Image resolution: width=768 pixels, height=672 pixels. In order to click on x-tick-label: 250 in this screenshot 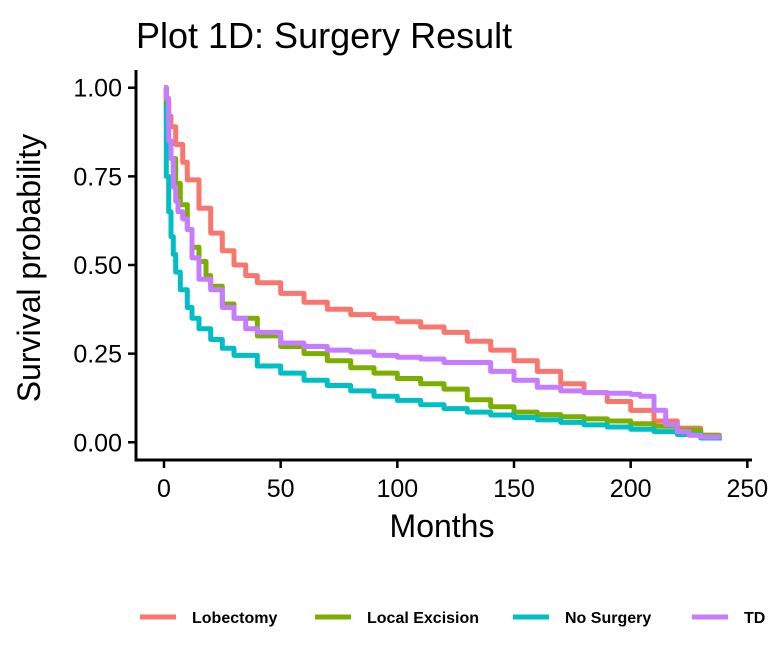, I will do `click(747, 489)`.